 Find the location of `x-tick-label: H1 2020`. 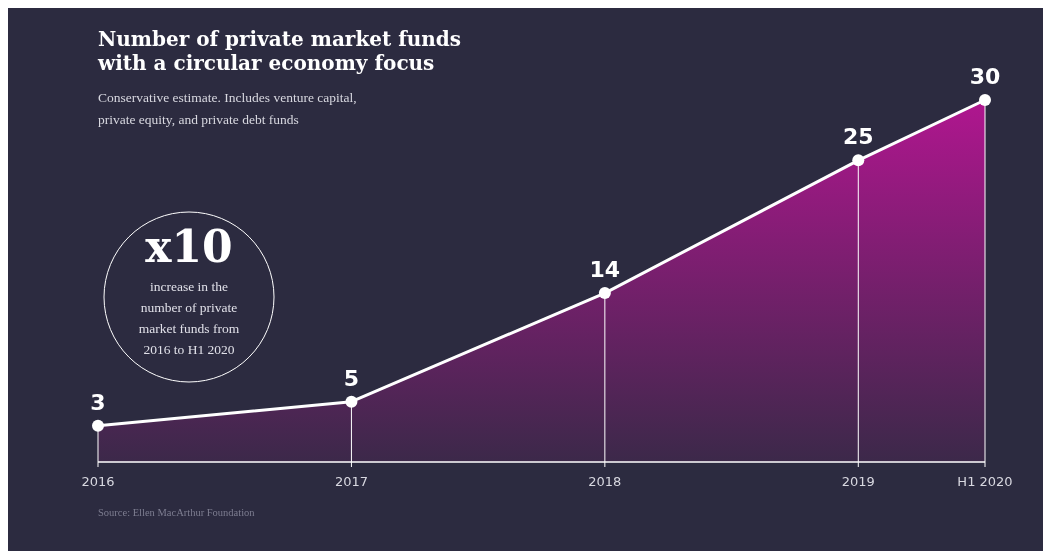

x-tick-label: H1 2020 is located at coordinates (985, 481).